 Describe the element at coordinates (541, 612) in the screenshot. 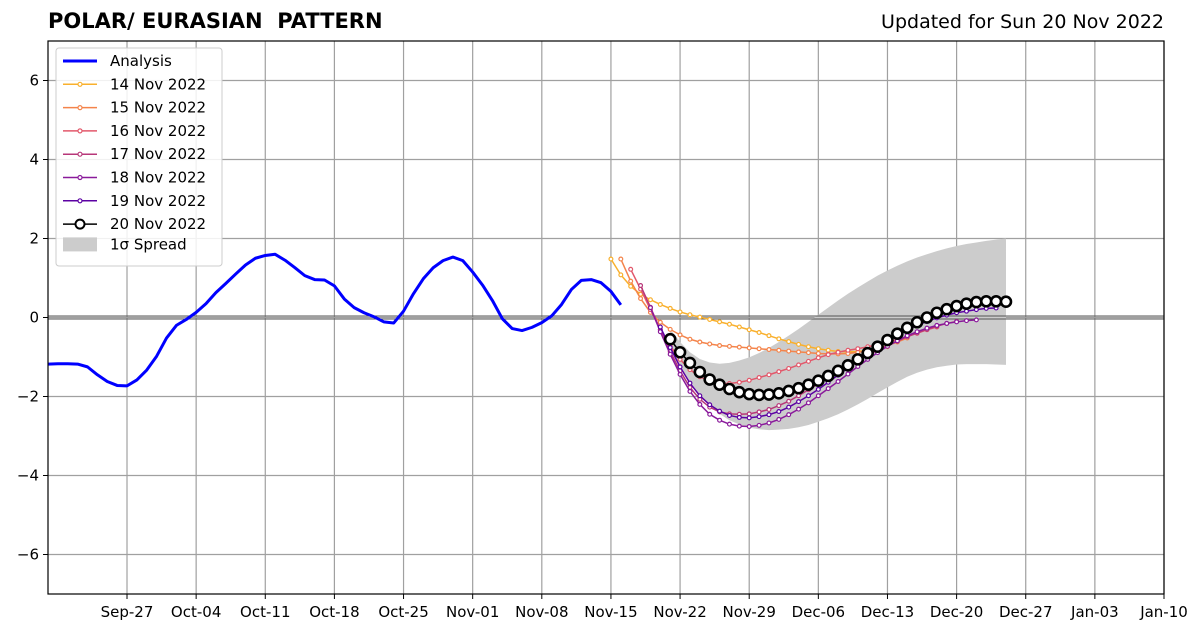

I see `x-tick-label: Nov-08` at that location.